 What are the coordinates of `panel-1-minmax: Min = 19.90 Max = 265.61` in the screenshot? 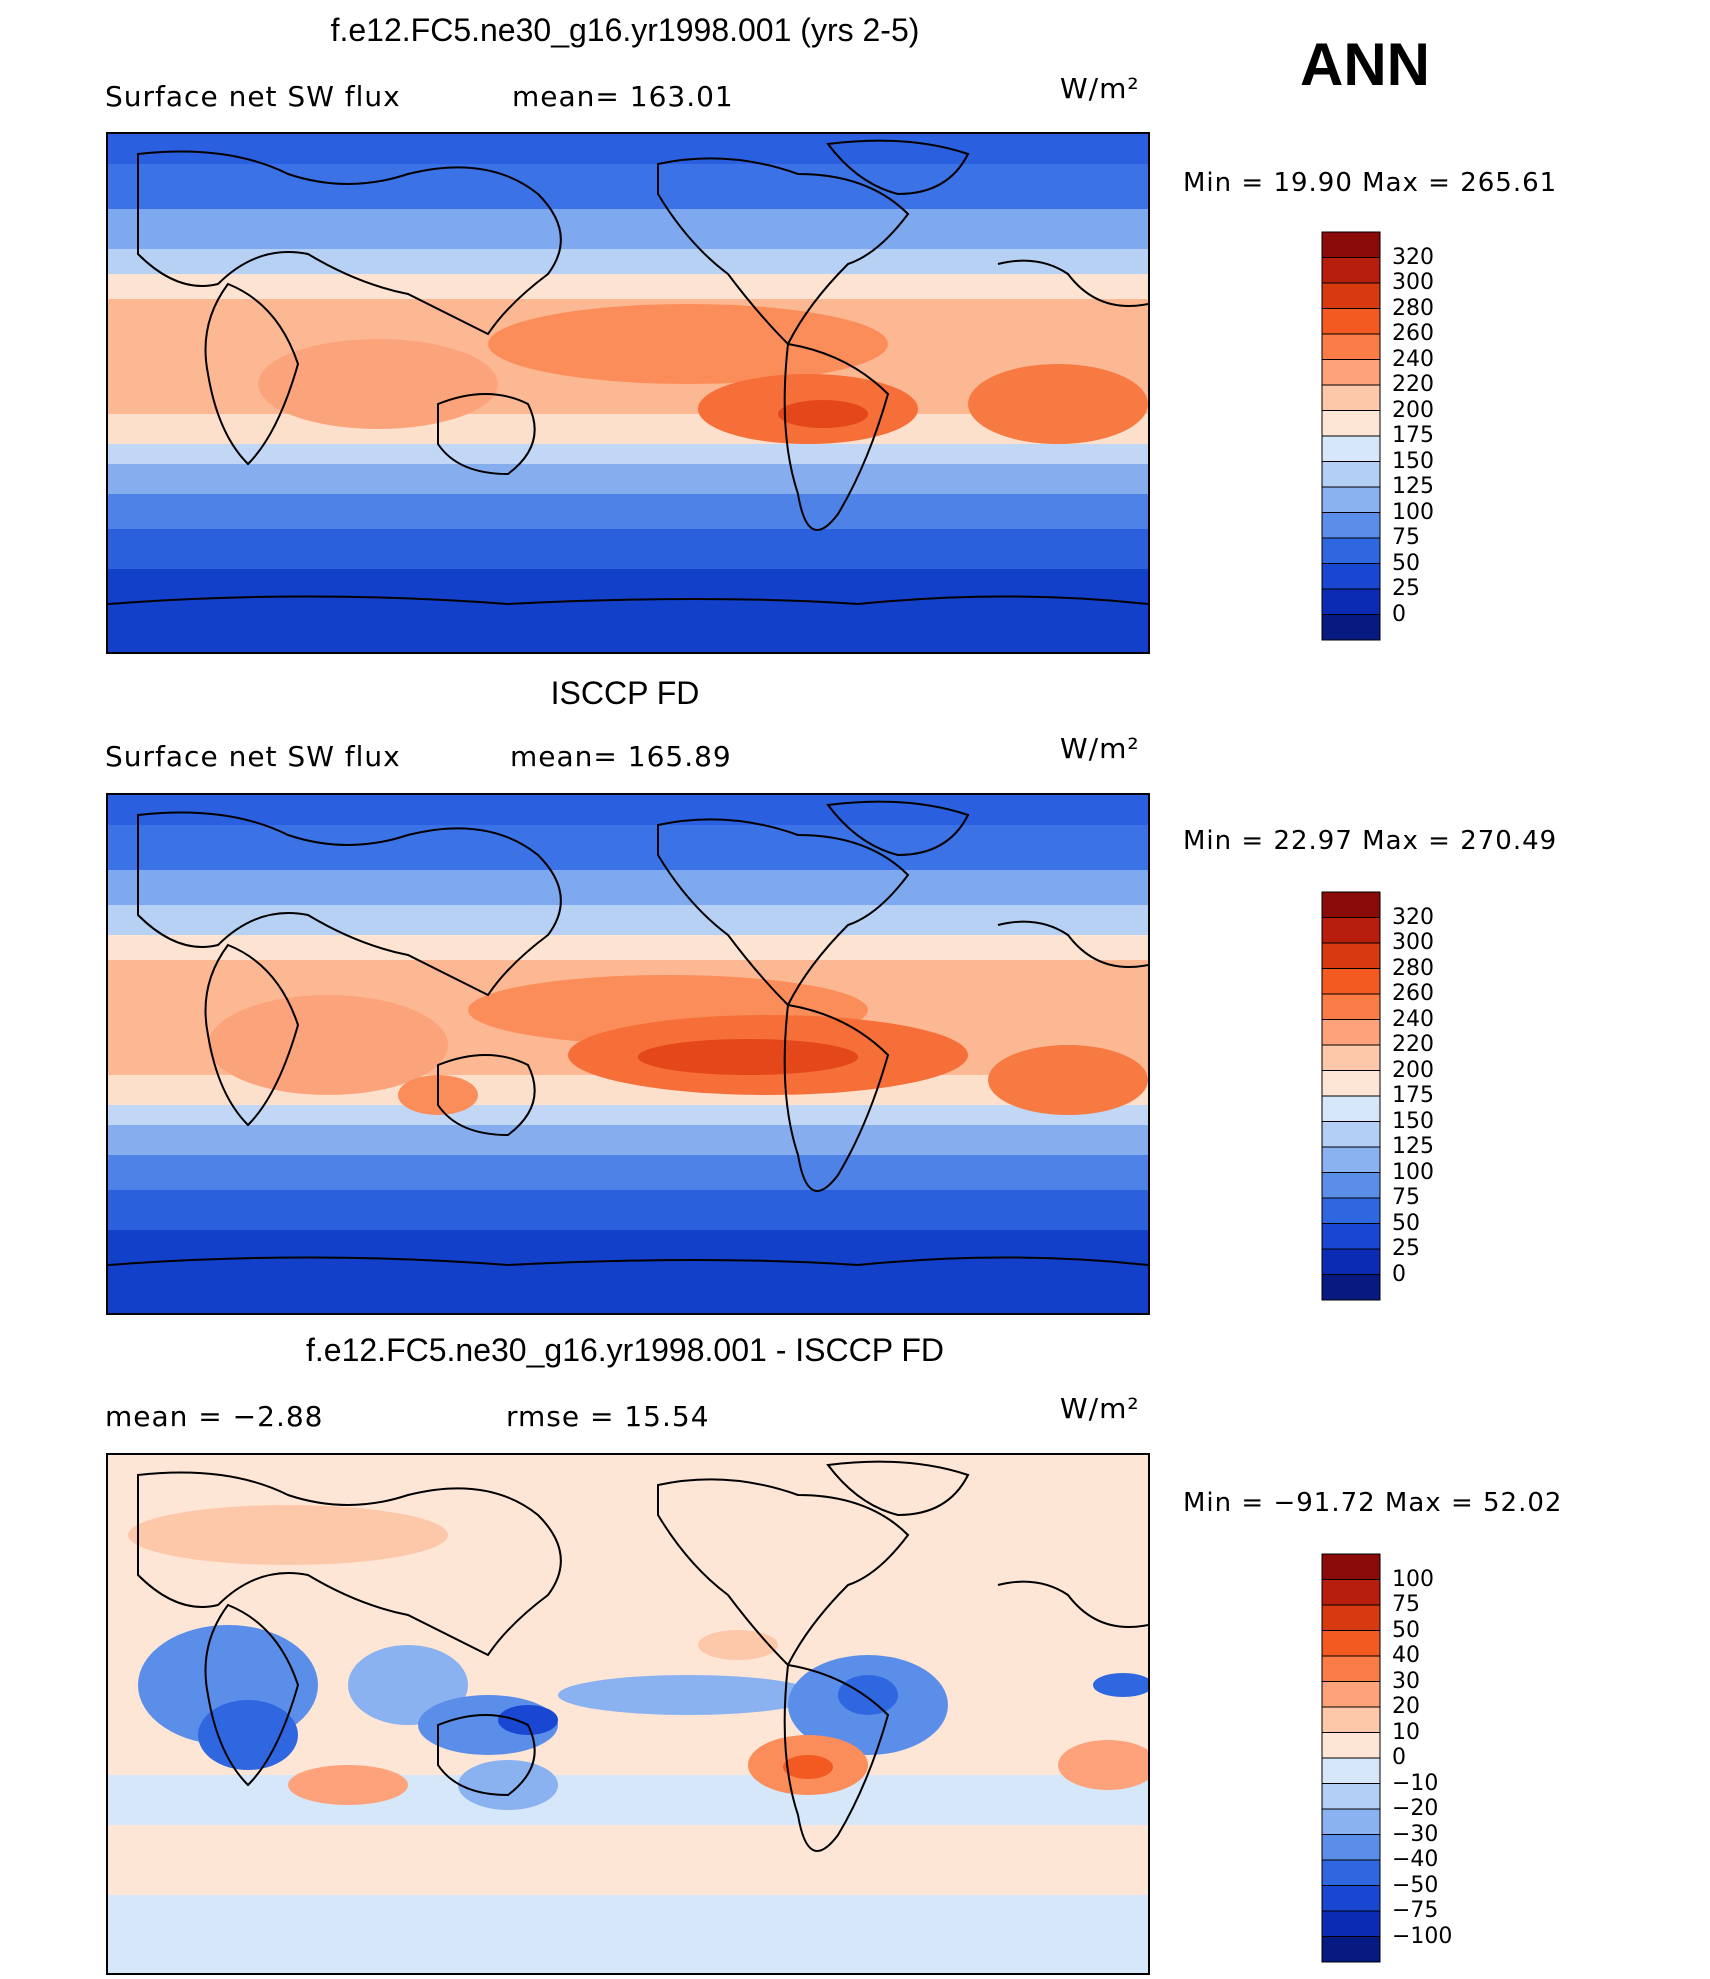 It's located at (1370, 183).